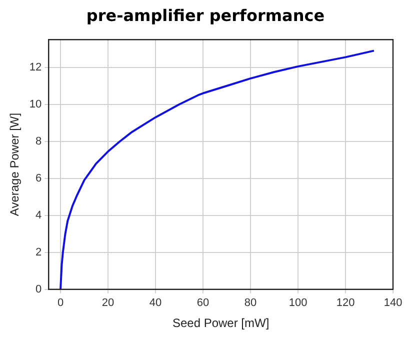  Describe the element at coordinates (15, 164) in the screenshot. I see `y-axis-title: Average Power [W]` at that location.